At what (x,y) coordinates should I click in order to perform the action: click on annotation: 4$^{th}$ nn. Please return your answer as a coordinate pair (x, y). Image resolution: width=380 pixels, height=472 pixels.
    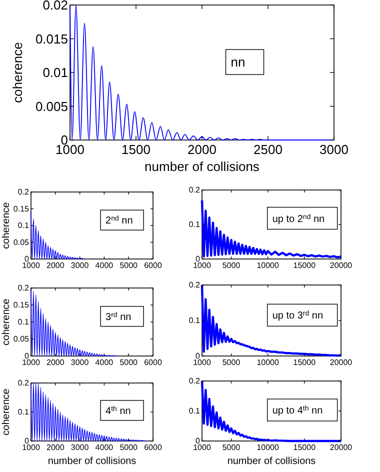
    Looking at the image, I should click on (118, 410).